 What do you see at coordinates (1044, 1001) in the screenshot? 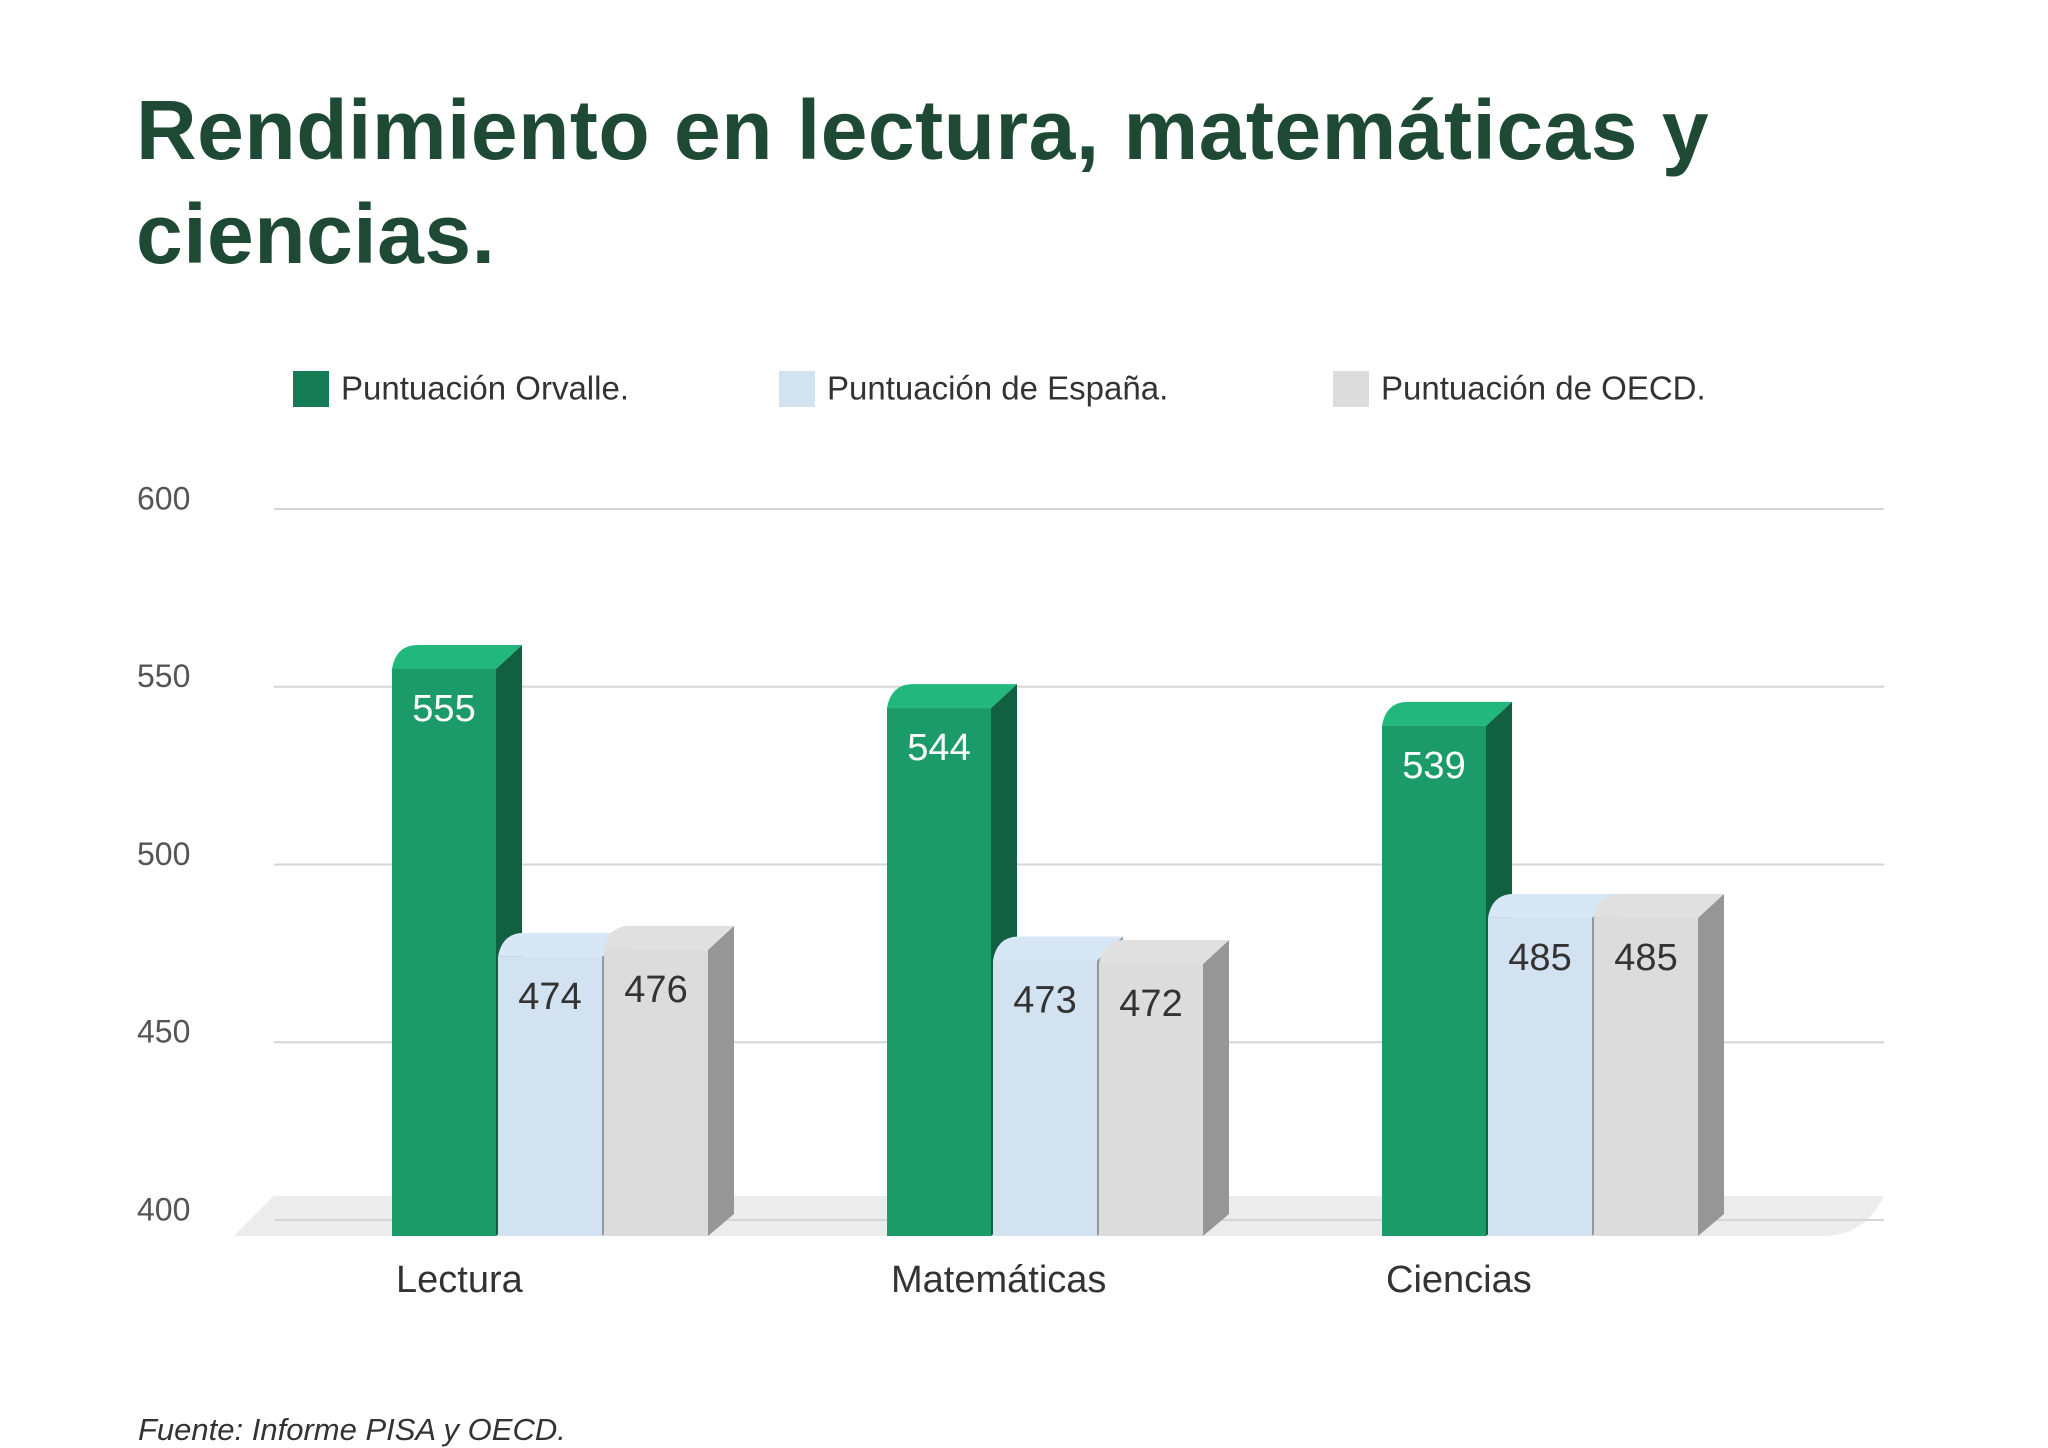
I see `data-label: 473` at bounding box center [1044, 1001].